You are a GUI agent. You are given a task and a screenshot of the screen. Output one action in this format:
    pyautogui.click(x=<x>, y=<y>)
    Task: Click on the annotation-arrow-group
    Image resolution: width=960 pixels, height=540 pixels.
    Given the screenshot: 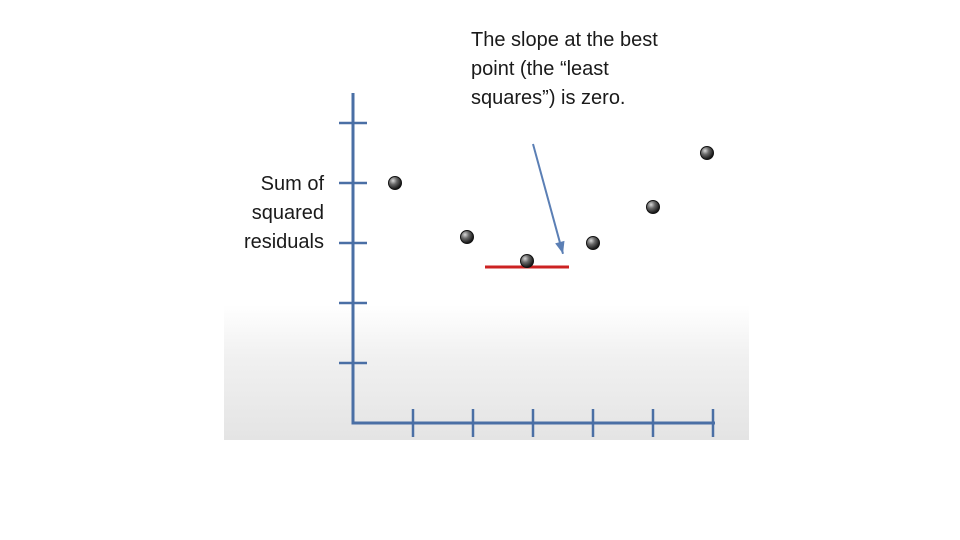 What is the action you would take?
    pyautogui.click(x=548, y=199)
    